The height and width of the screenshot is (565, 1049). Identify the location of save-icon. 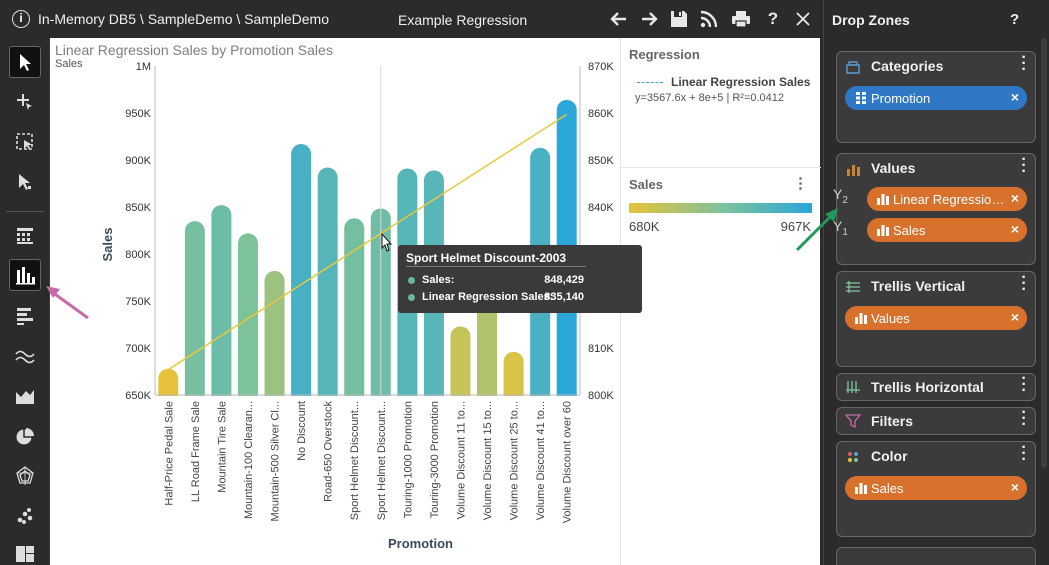
(679, 19).